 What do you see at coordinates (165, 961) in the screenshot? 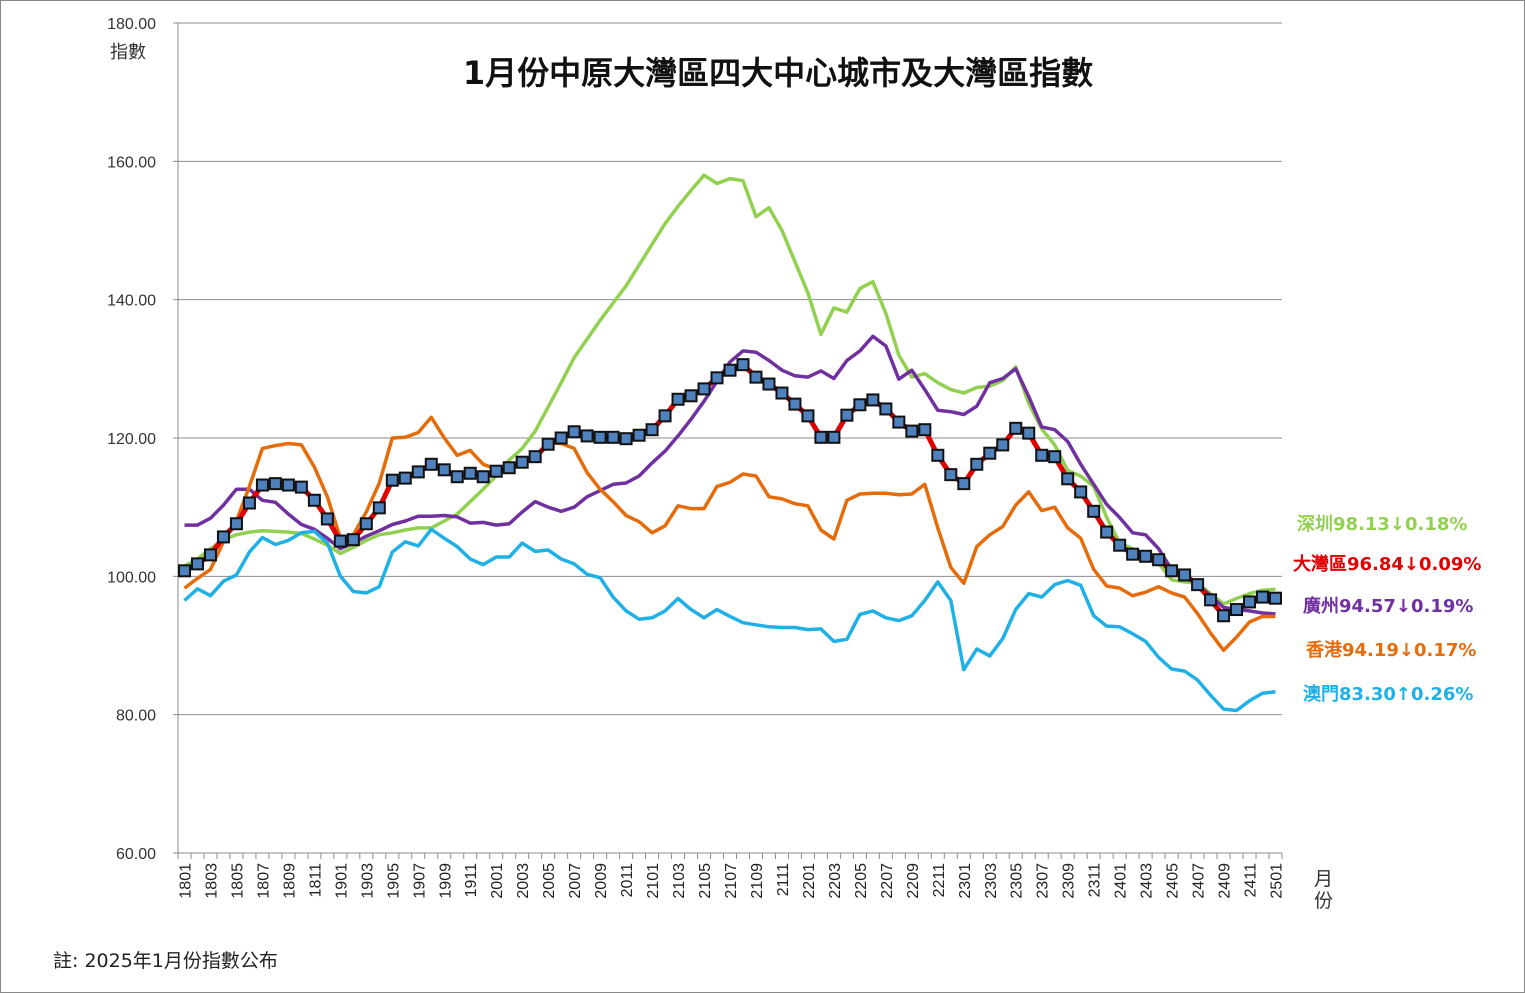
I see `footnote: 註: 2025年1月份指數公布` at bounding box center [165, 961].